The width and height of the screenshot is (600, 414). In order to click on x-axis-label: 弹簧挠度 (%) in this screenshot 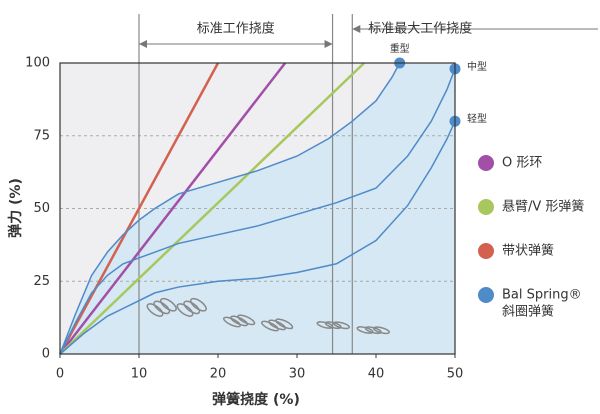, I will do `click(256, 399)`.